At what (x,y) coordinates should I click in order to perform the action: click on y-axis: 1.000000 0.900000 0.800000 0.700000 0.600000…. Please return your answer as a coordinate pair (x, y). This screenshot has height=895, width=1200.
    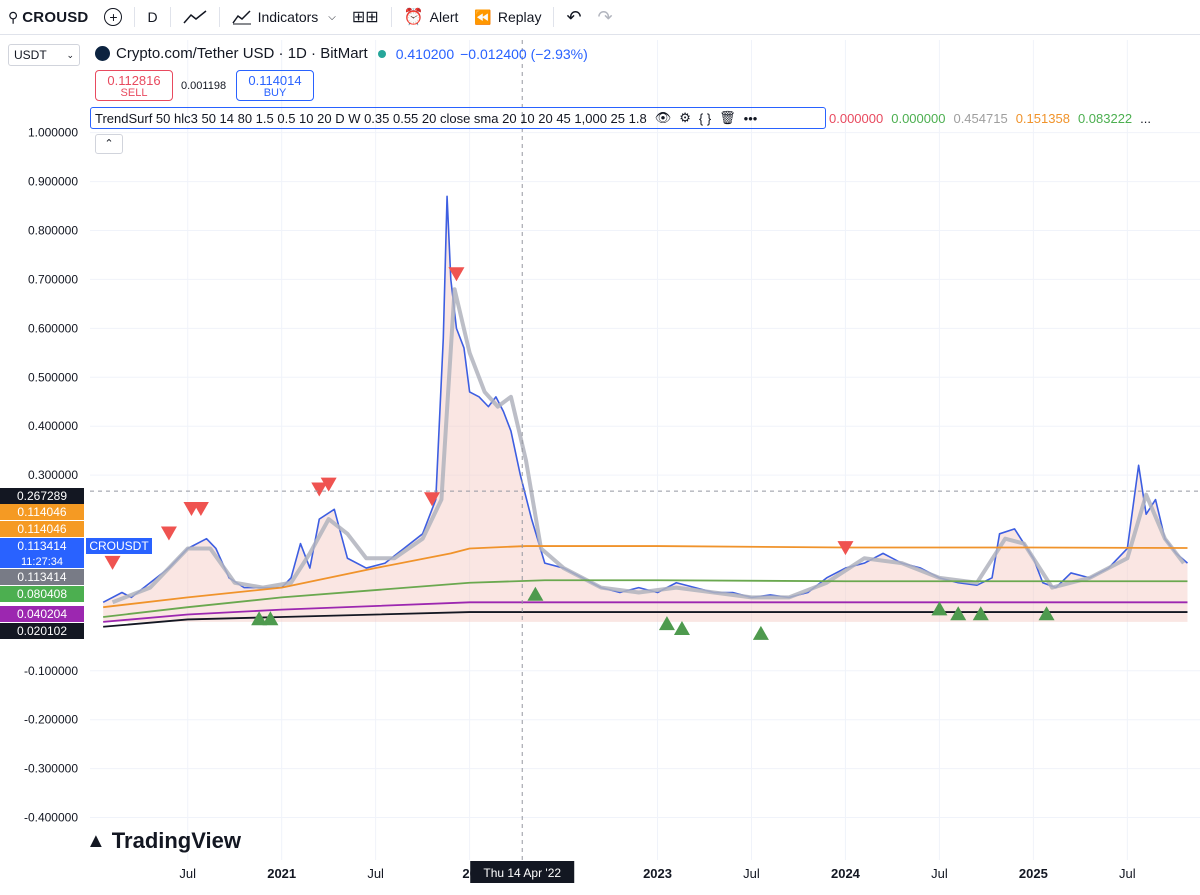
    Looking at the image, I should click on (51, 475).